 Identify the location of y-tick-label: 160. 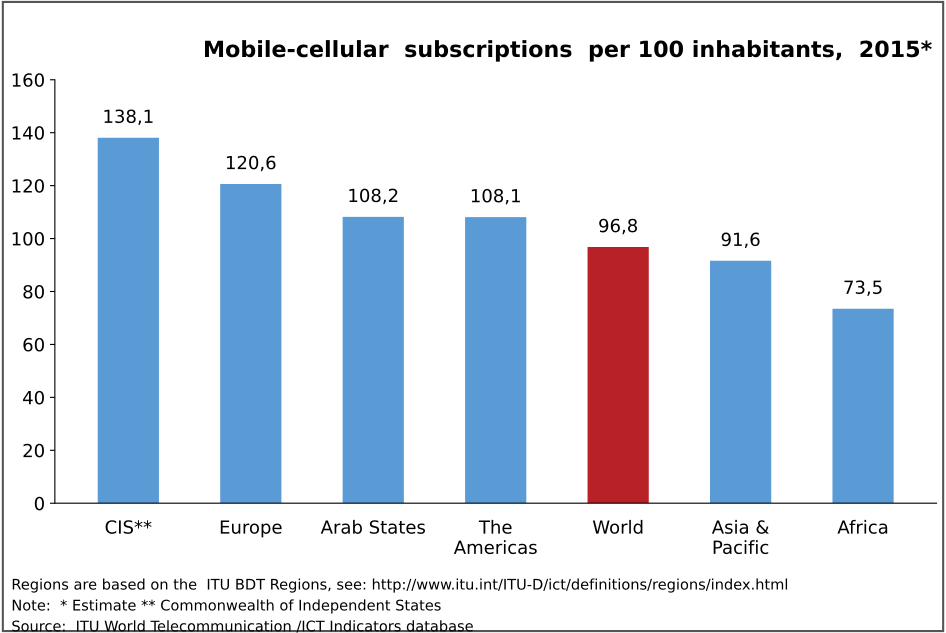
(28, 80).